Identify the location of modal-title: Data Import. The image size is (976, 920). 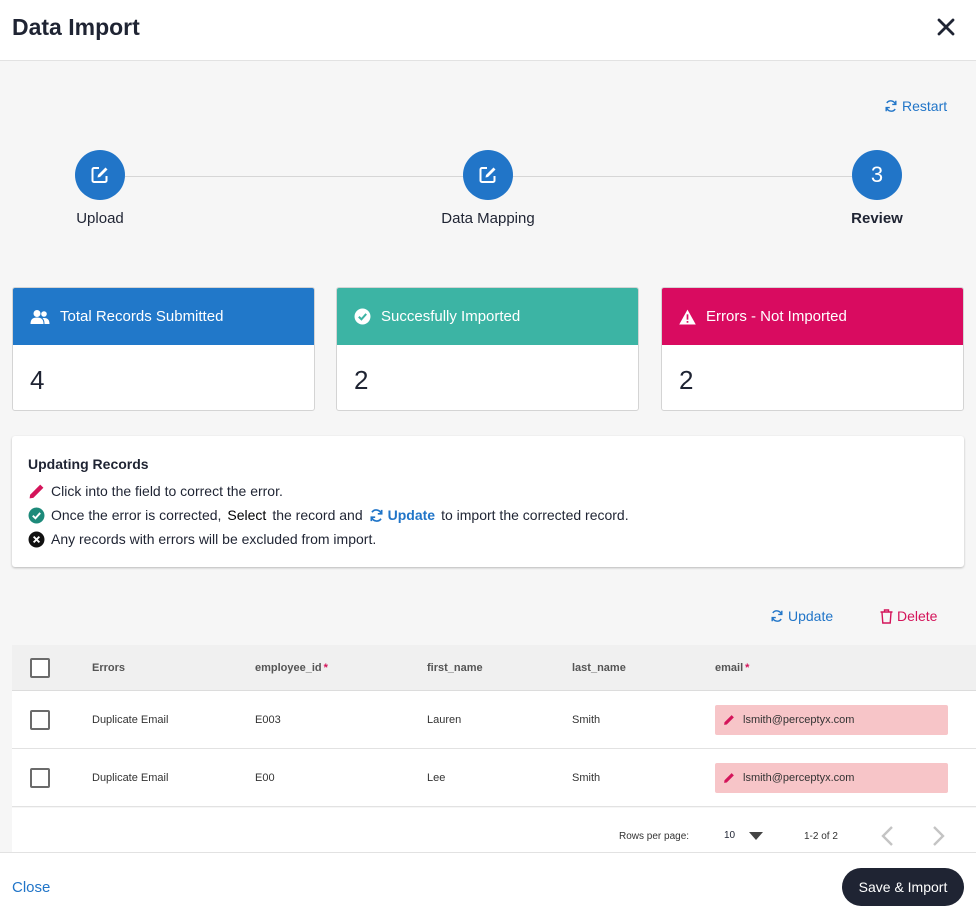
(76, 27).